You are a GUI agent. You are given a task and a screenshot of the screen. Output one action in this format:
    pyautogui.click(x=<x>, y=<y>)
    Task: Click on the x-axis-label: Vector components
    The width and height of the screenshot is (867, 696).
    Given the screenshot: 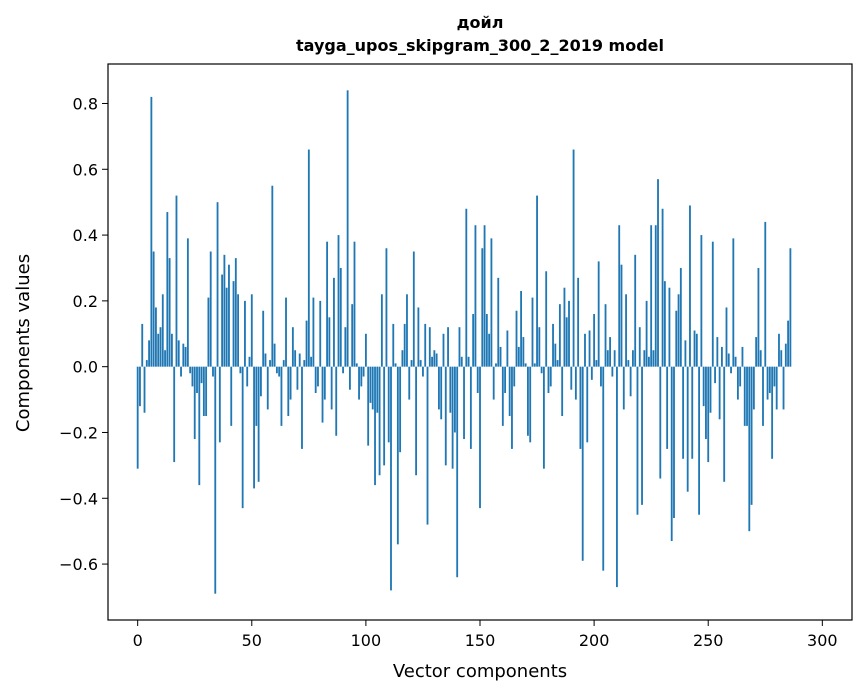 What is the action you would take?
    pyautogui.click(x=480, y=671)
    